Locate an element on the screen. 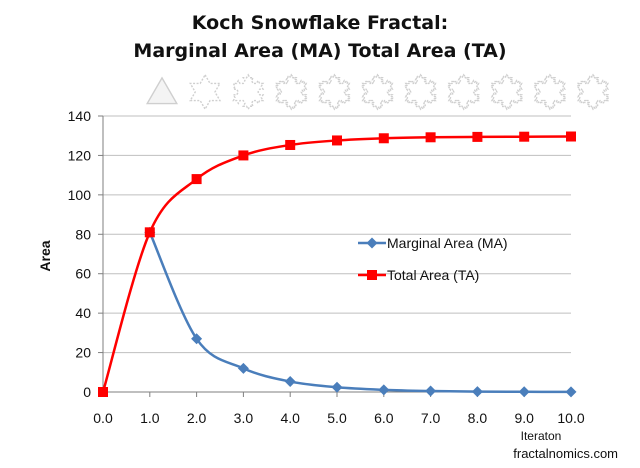 The image size is (640, 468). x-tick-label: 0.0 is located at coordinates (103, 418).